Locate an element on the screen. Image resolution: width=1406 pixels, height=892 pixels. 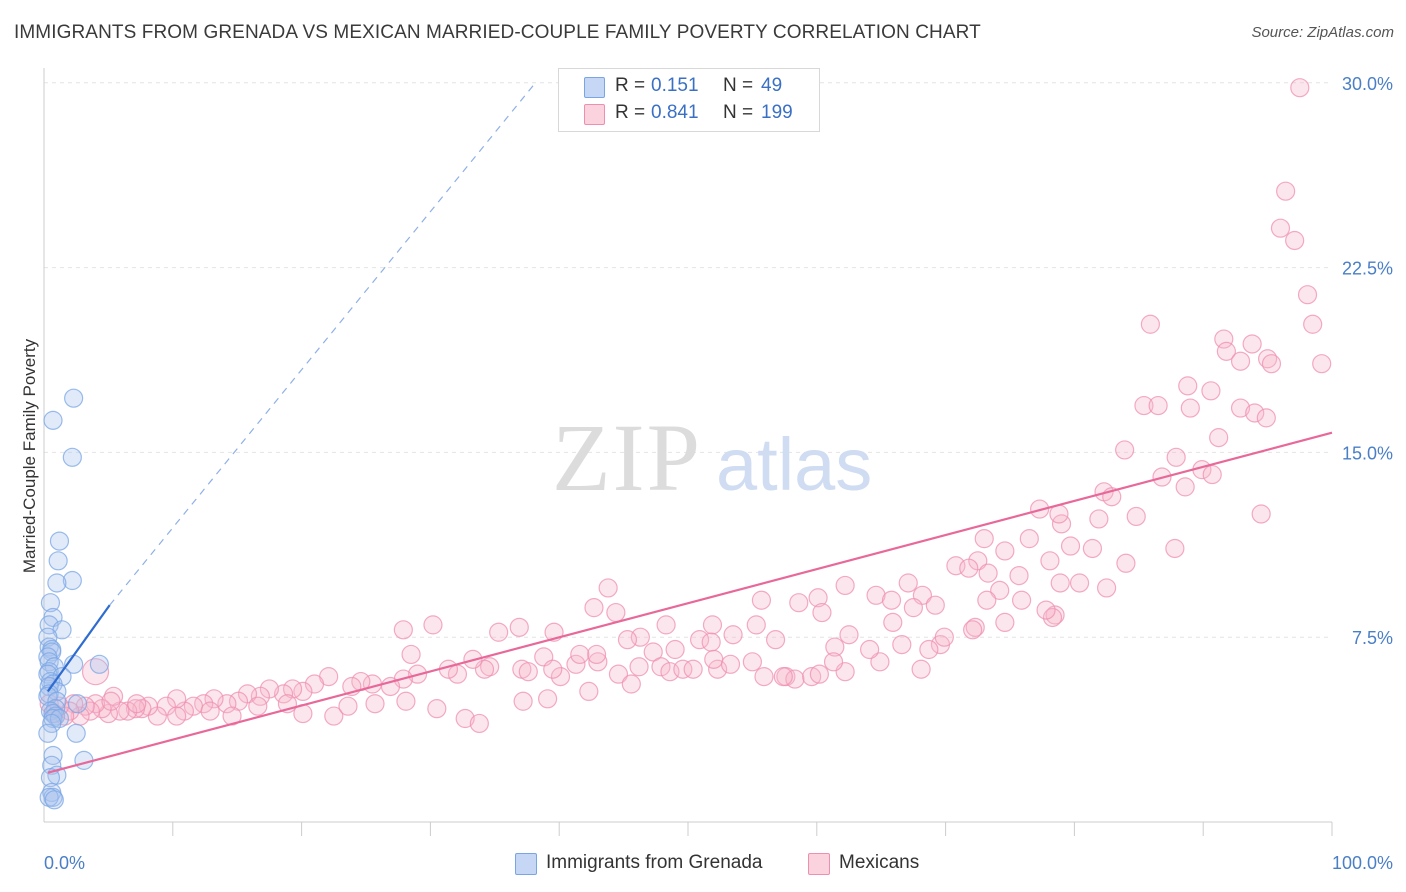
r-value: 0.151 is located at coordinates (675, 85).